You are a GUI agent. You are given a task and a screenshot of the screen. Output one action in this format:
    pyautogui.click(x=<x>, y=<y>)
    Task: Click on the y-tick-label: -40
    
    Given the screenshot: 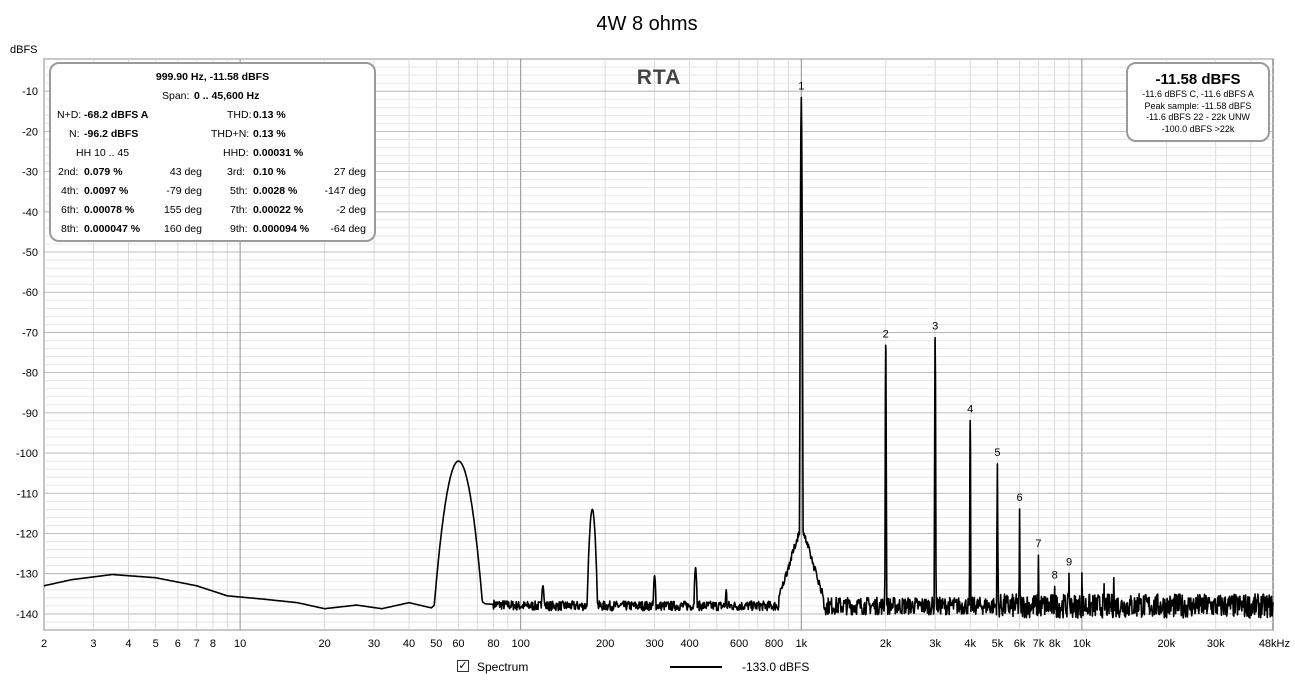 What is the action you would take?
    pyautogui.click(x=30, y=213)
    